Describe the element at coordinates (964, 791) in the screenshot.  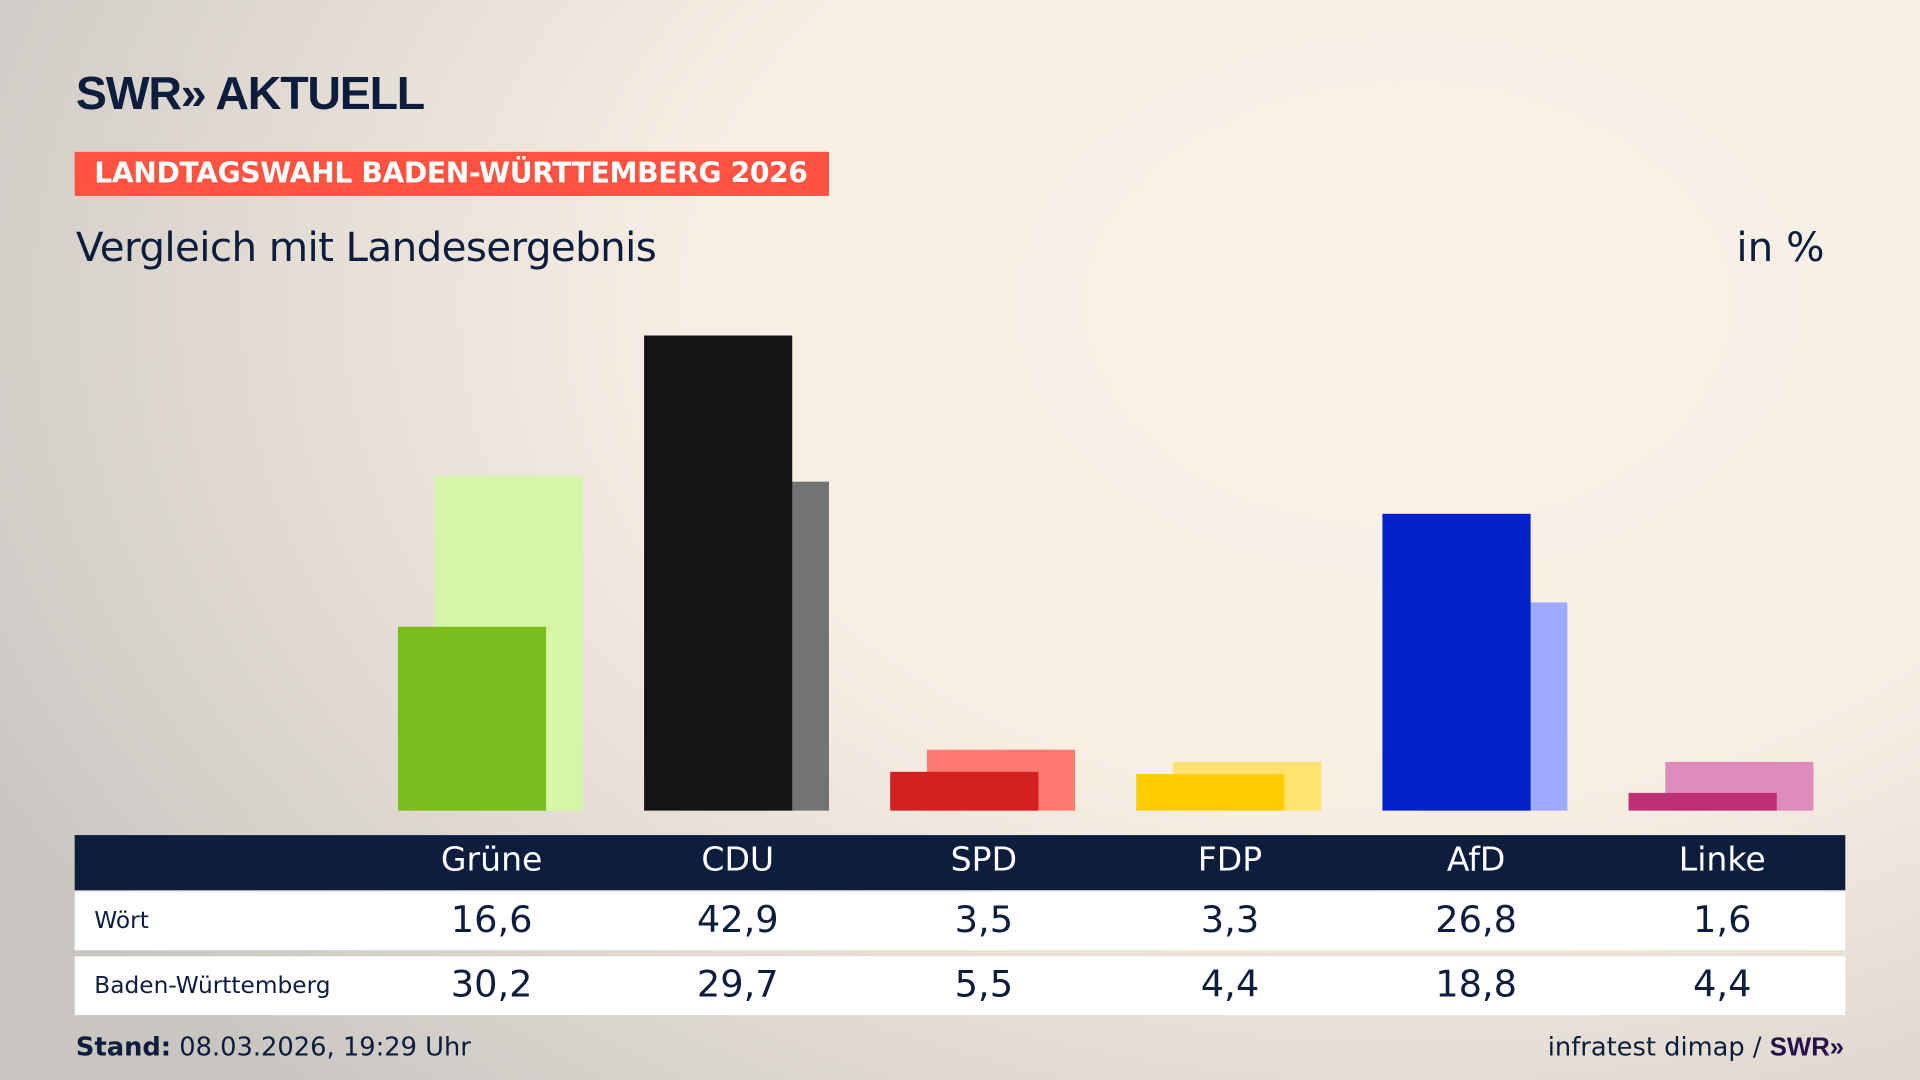
I see `bar-spd-woert` at that location.